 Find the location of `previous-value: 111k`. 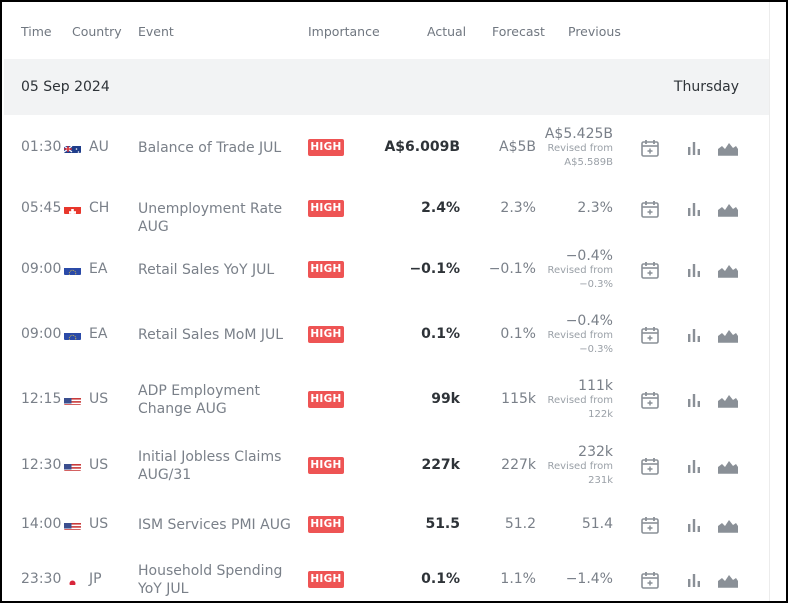

previous-value: 111k is located at coordinates (595, 386).